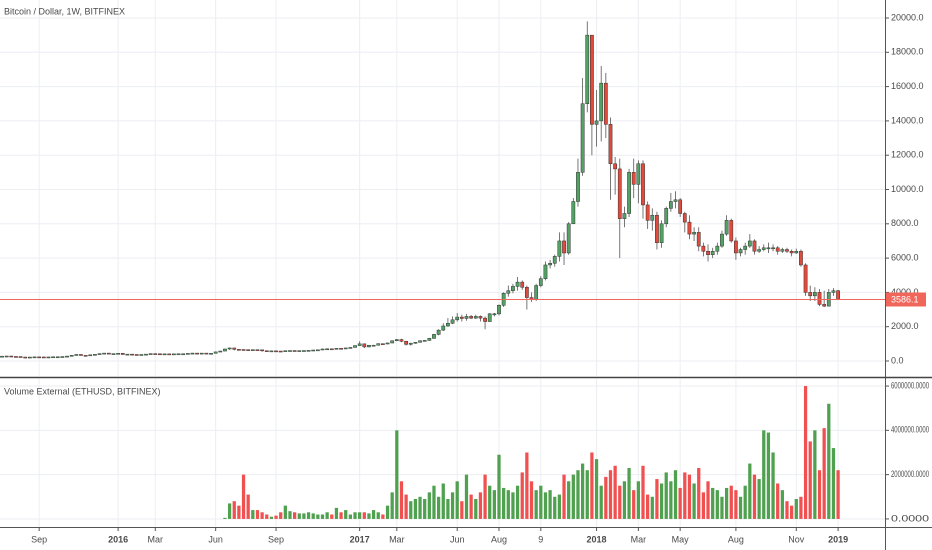 This screenshot has width=932, height=550. Describe the element at coordinates (907, 17) in the screenshot. I see `y-tick-label: 20000.0` at that location.